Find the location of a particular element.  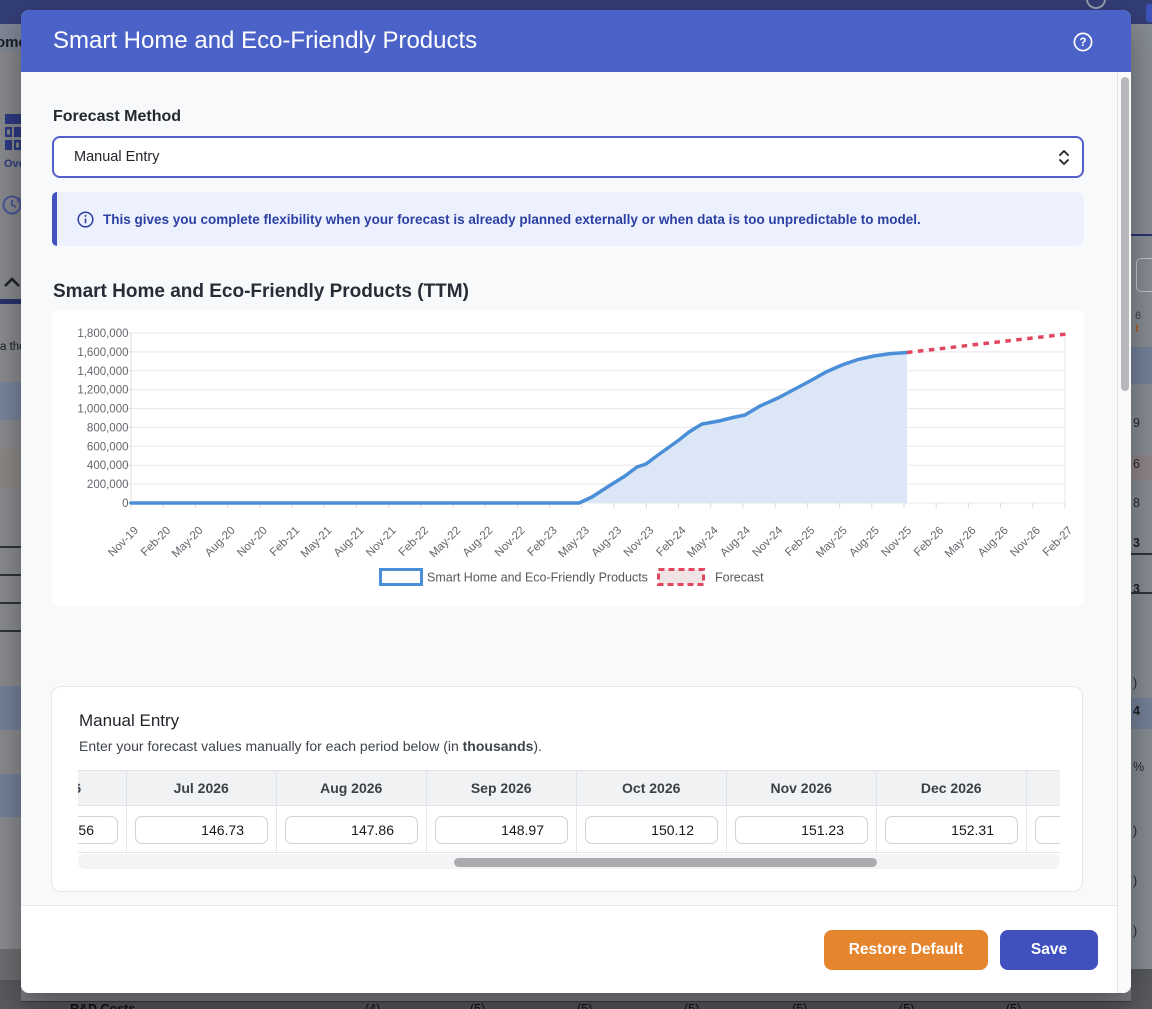

svg-text: 800,000 is located at coordinates (108, 428).